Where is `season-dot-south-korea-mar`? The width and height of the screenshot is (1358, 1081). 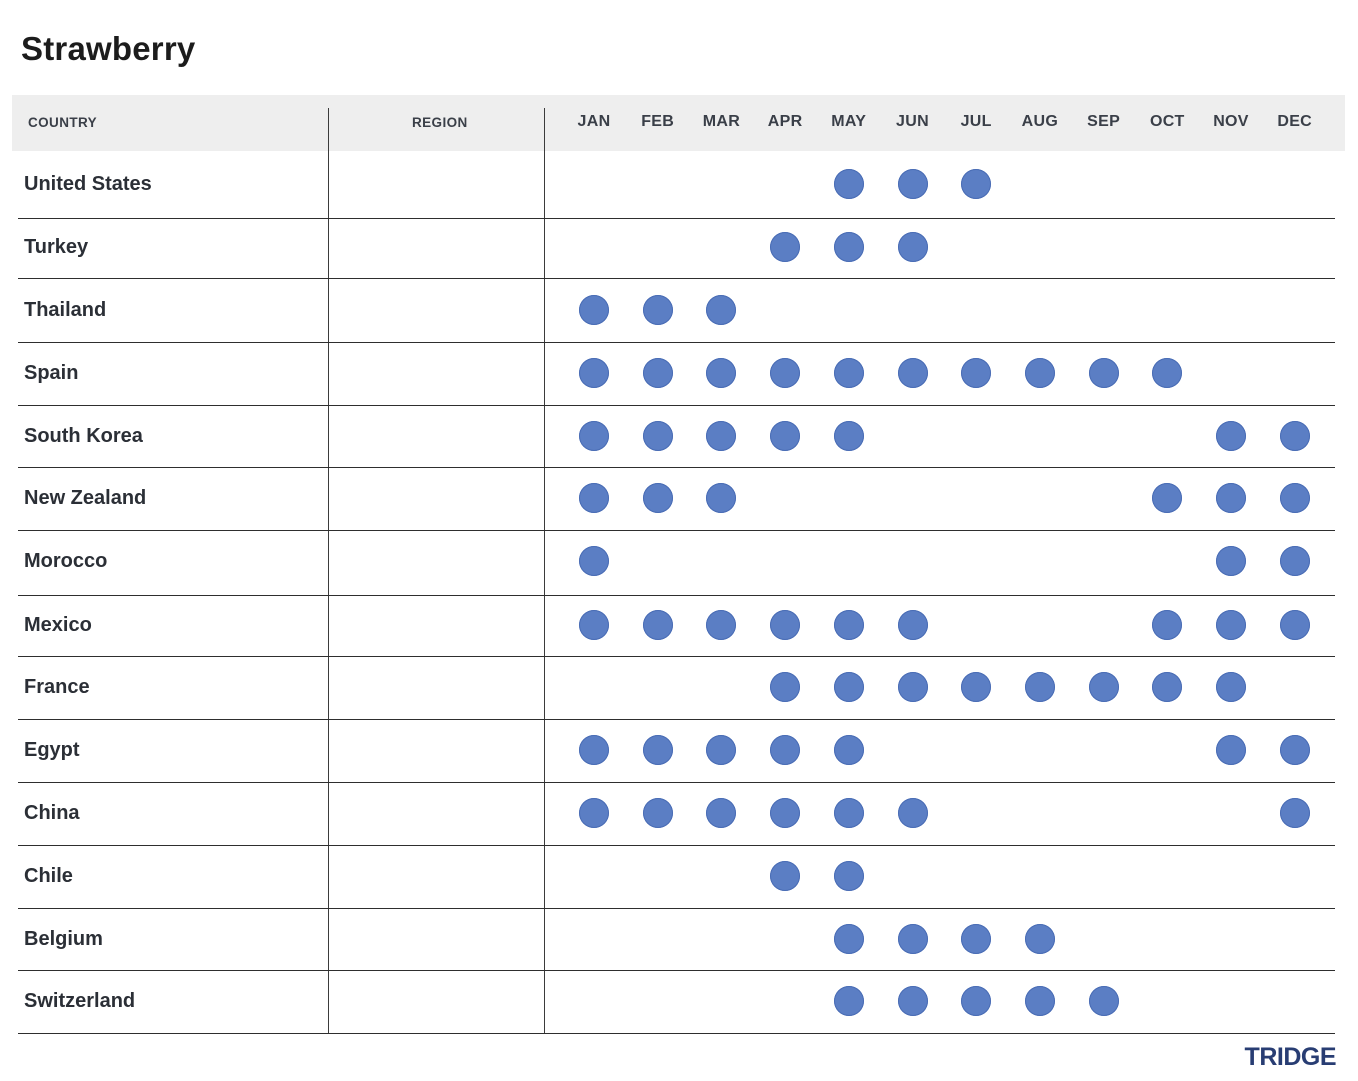
season-dot-south-korea-mar is located at coordinates (721, 436).